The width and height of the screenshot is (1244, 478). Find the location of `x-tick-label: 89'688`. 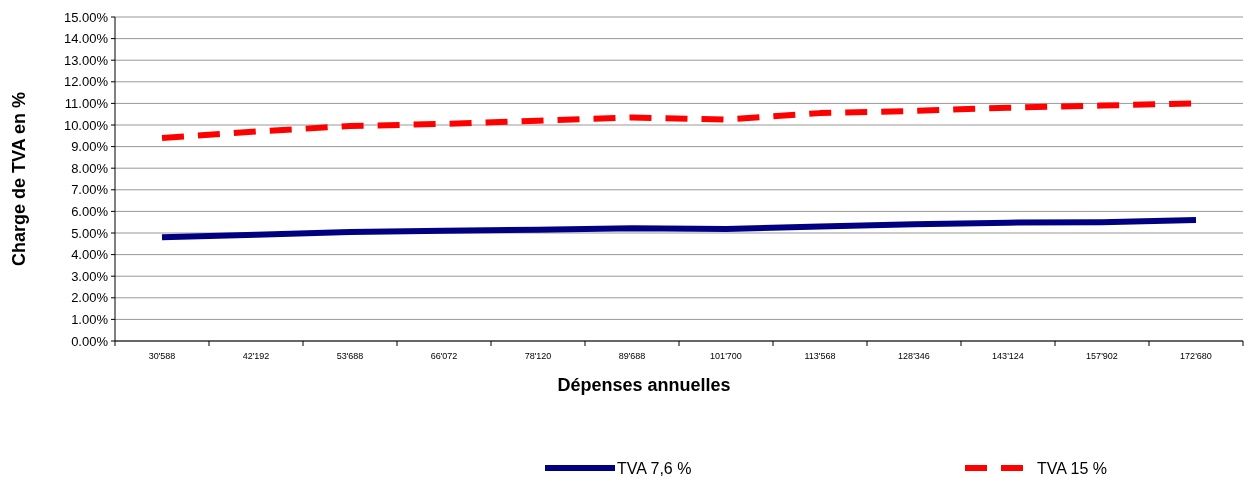

x-tick-label: 89'688 is located at coordinates (632, 356).